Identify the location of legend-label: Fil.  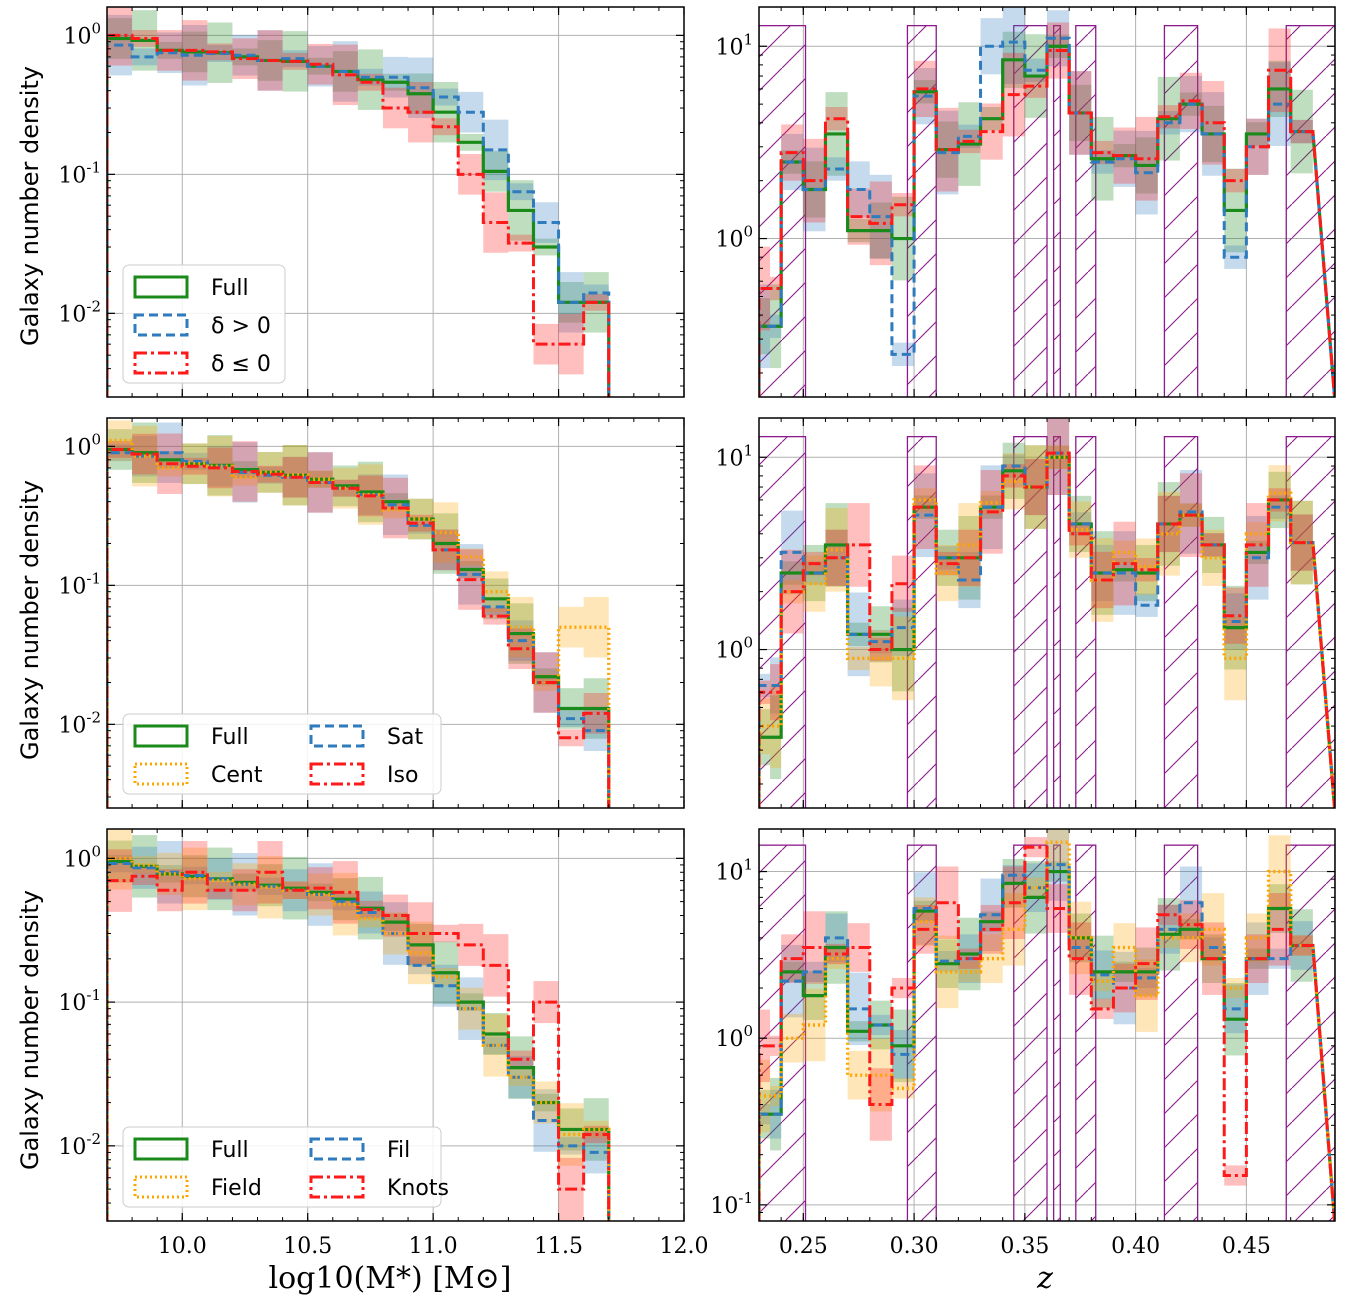
(398, 1150).